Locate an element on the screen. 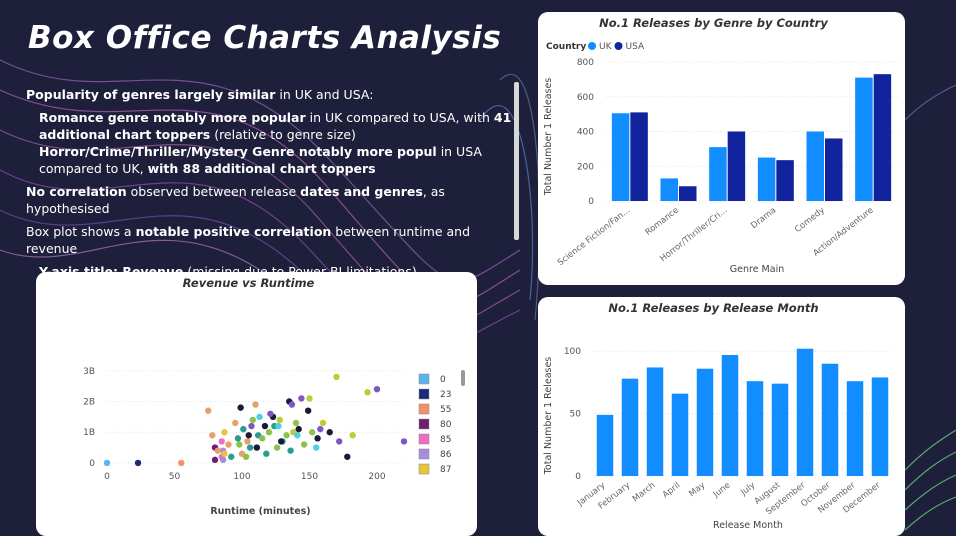 The image size is (956, 536). note-text: in USA compared to UK, is located at coordinates (260, 160).